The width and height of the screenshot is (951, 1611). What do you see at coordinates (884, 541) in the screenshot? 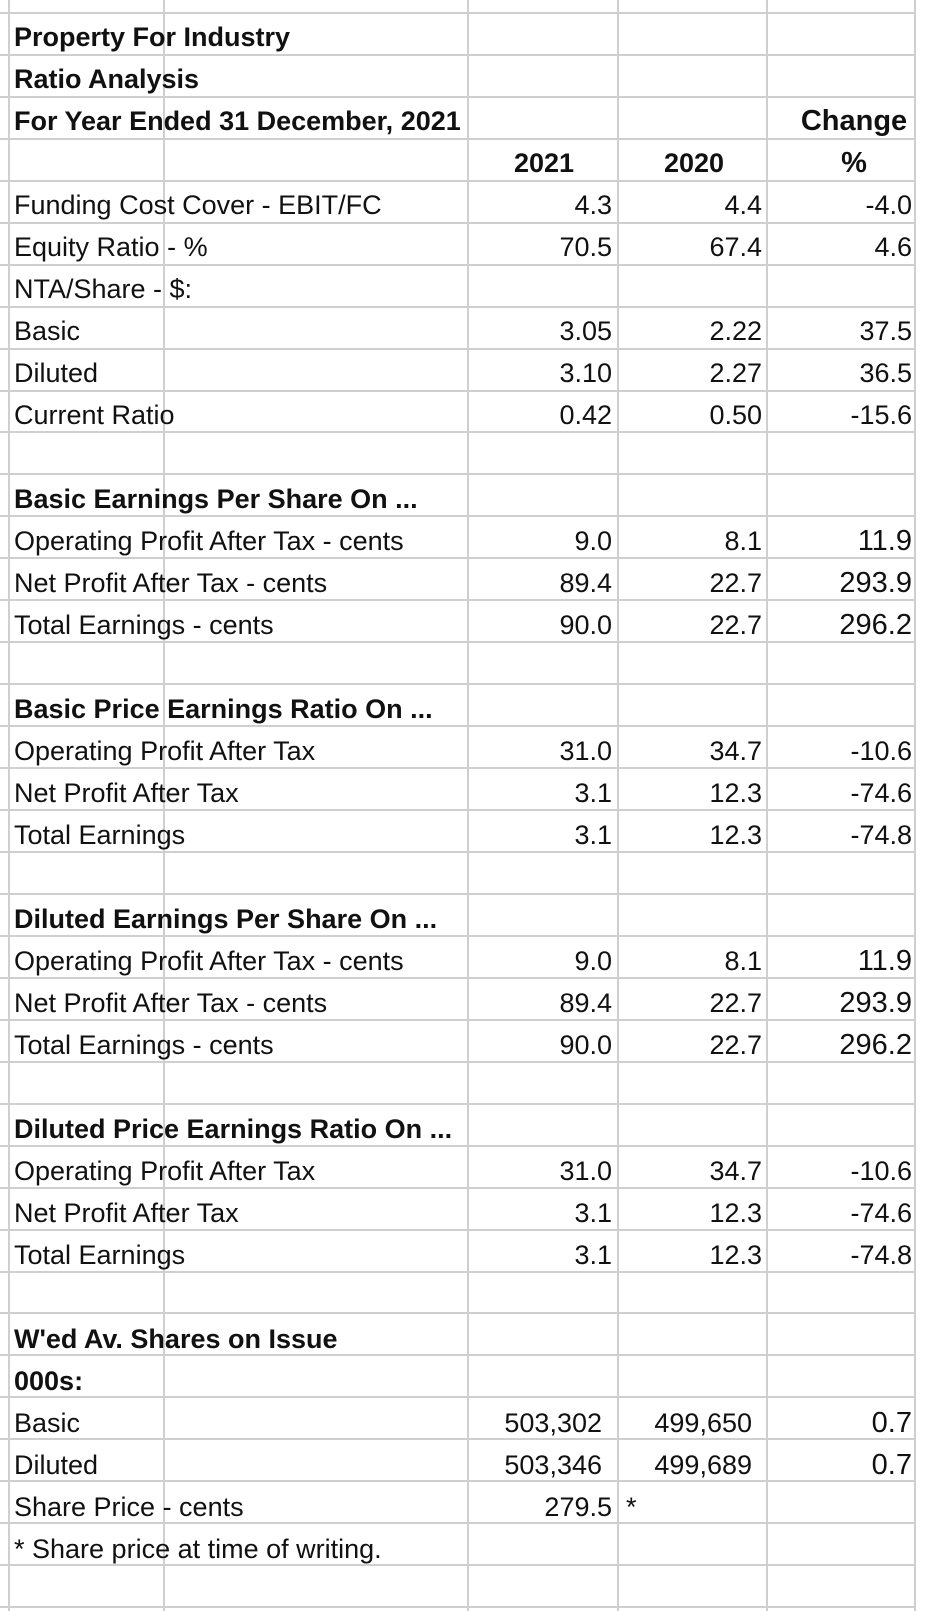
I see `value-change: 11.9` at bounding box center [884, 541].